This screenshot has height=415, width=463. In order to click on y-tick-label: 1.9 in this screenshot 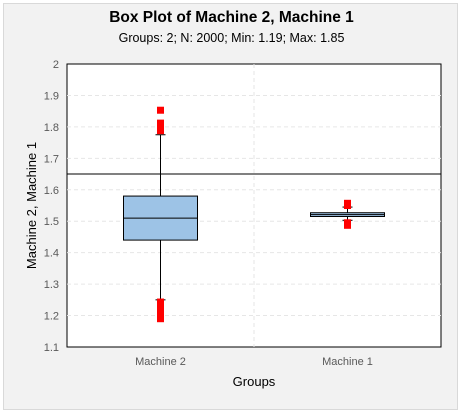, I will do `click(51, 96)`.